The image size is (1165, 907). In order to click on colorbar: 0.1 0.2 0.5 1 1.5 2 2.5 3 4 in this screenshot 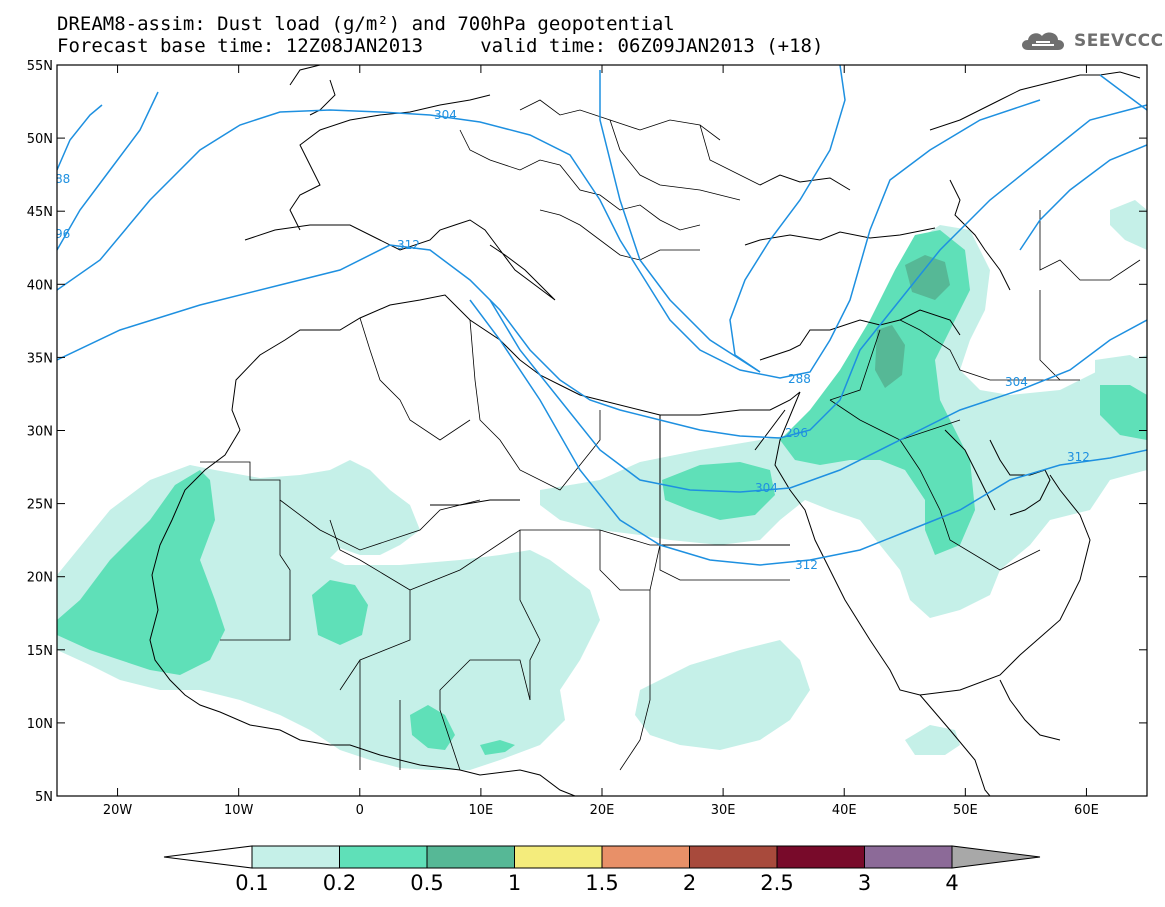, I will do `click(602, 870)`.